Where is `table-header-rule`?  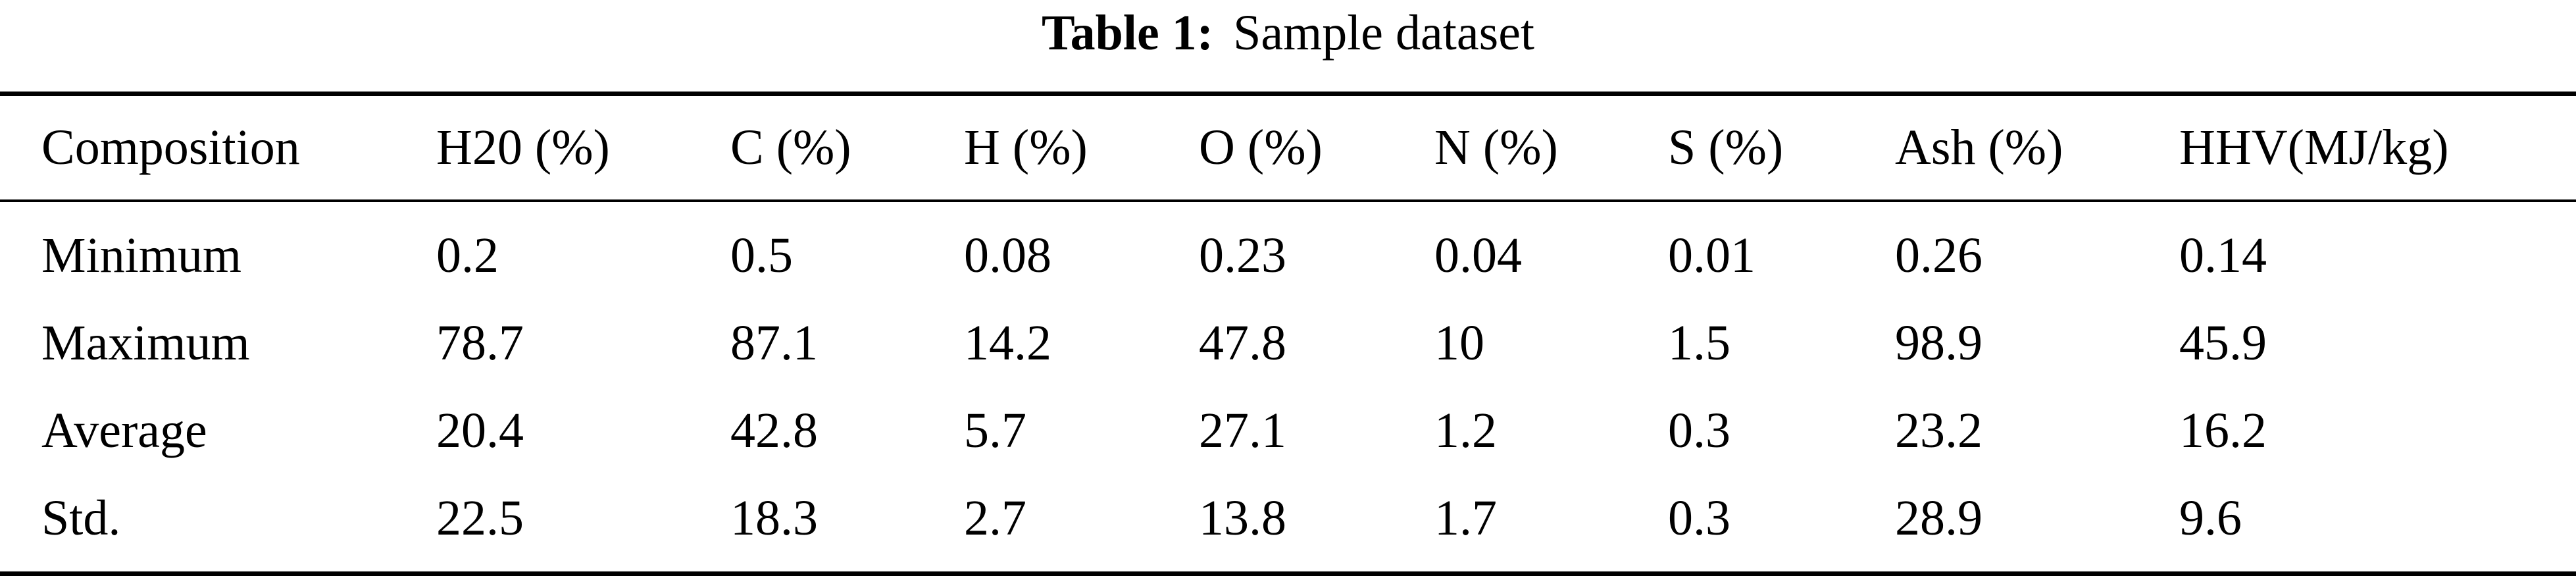
table-header-rule is located at coordinates (1288, 201).